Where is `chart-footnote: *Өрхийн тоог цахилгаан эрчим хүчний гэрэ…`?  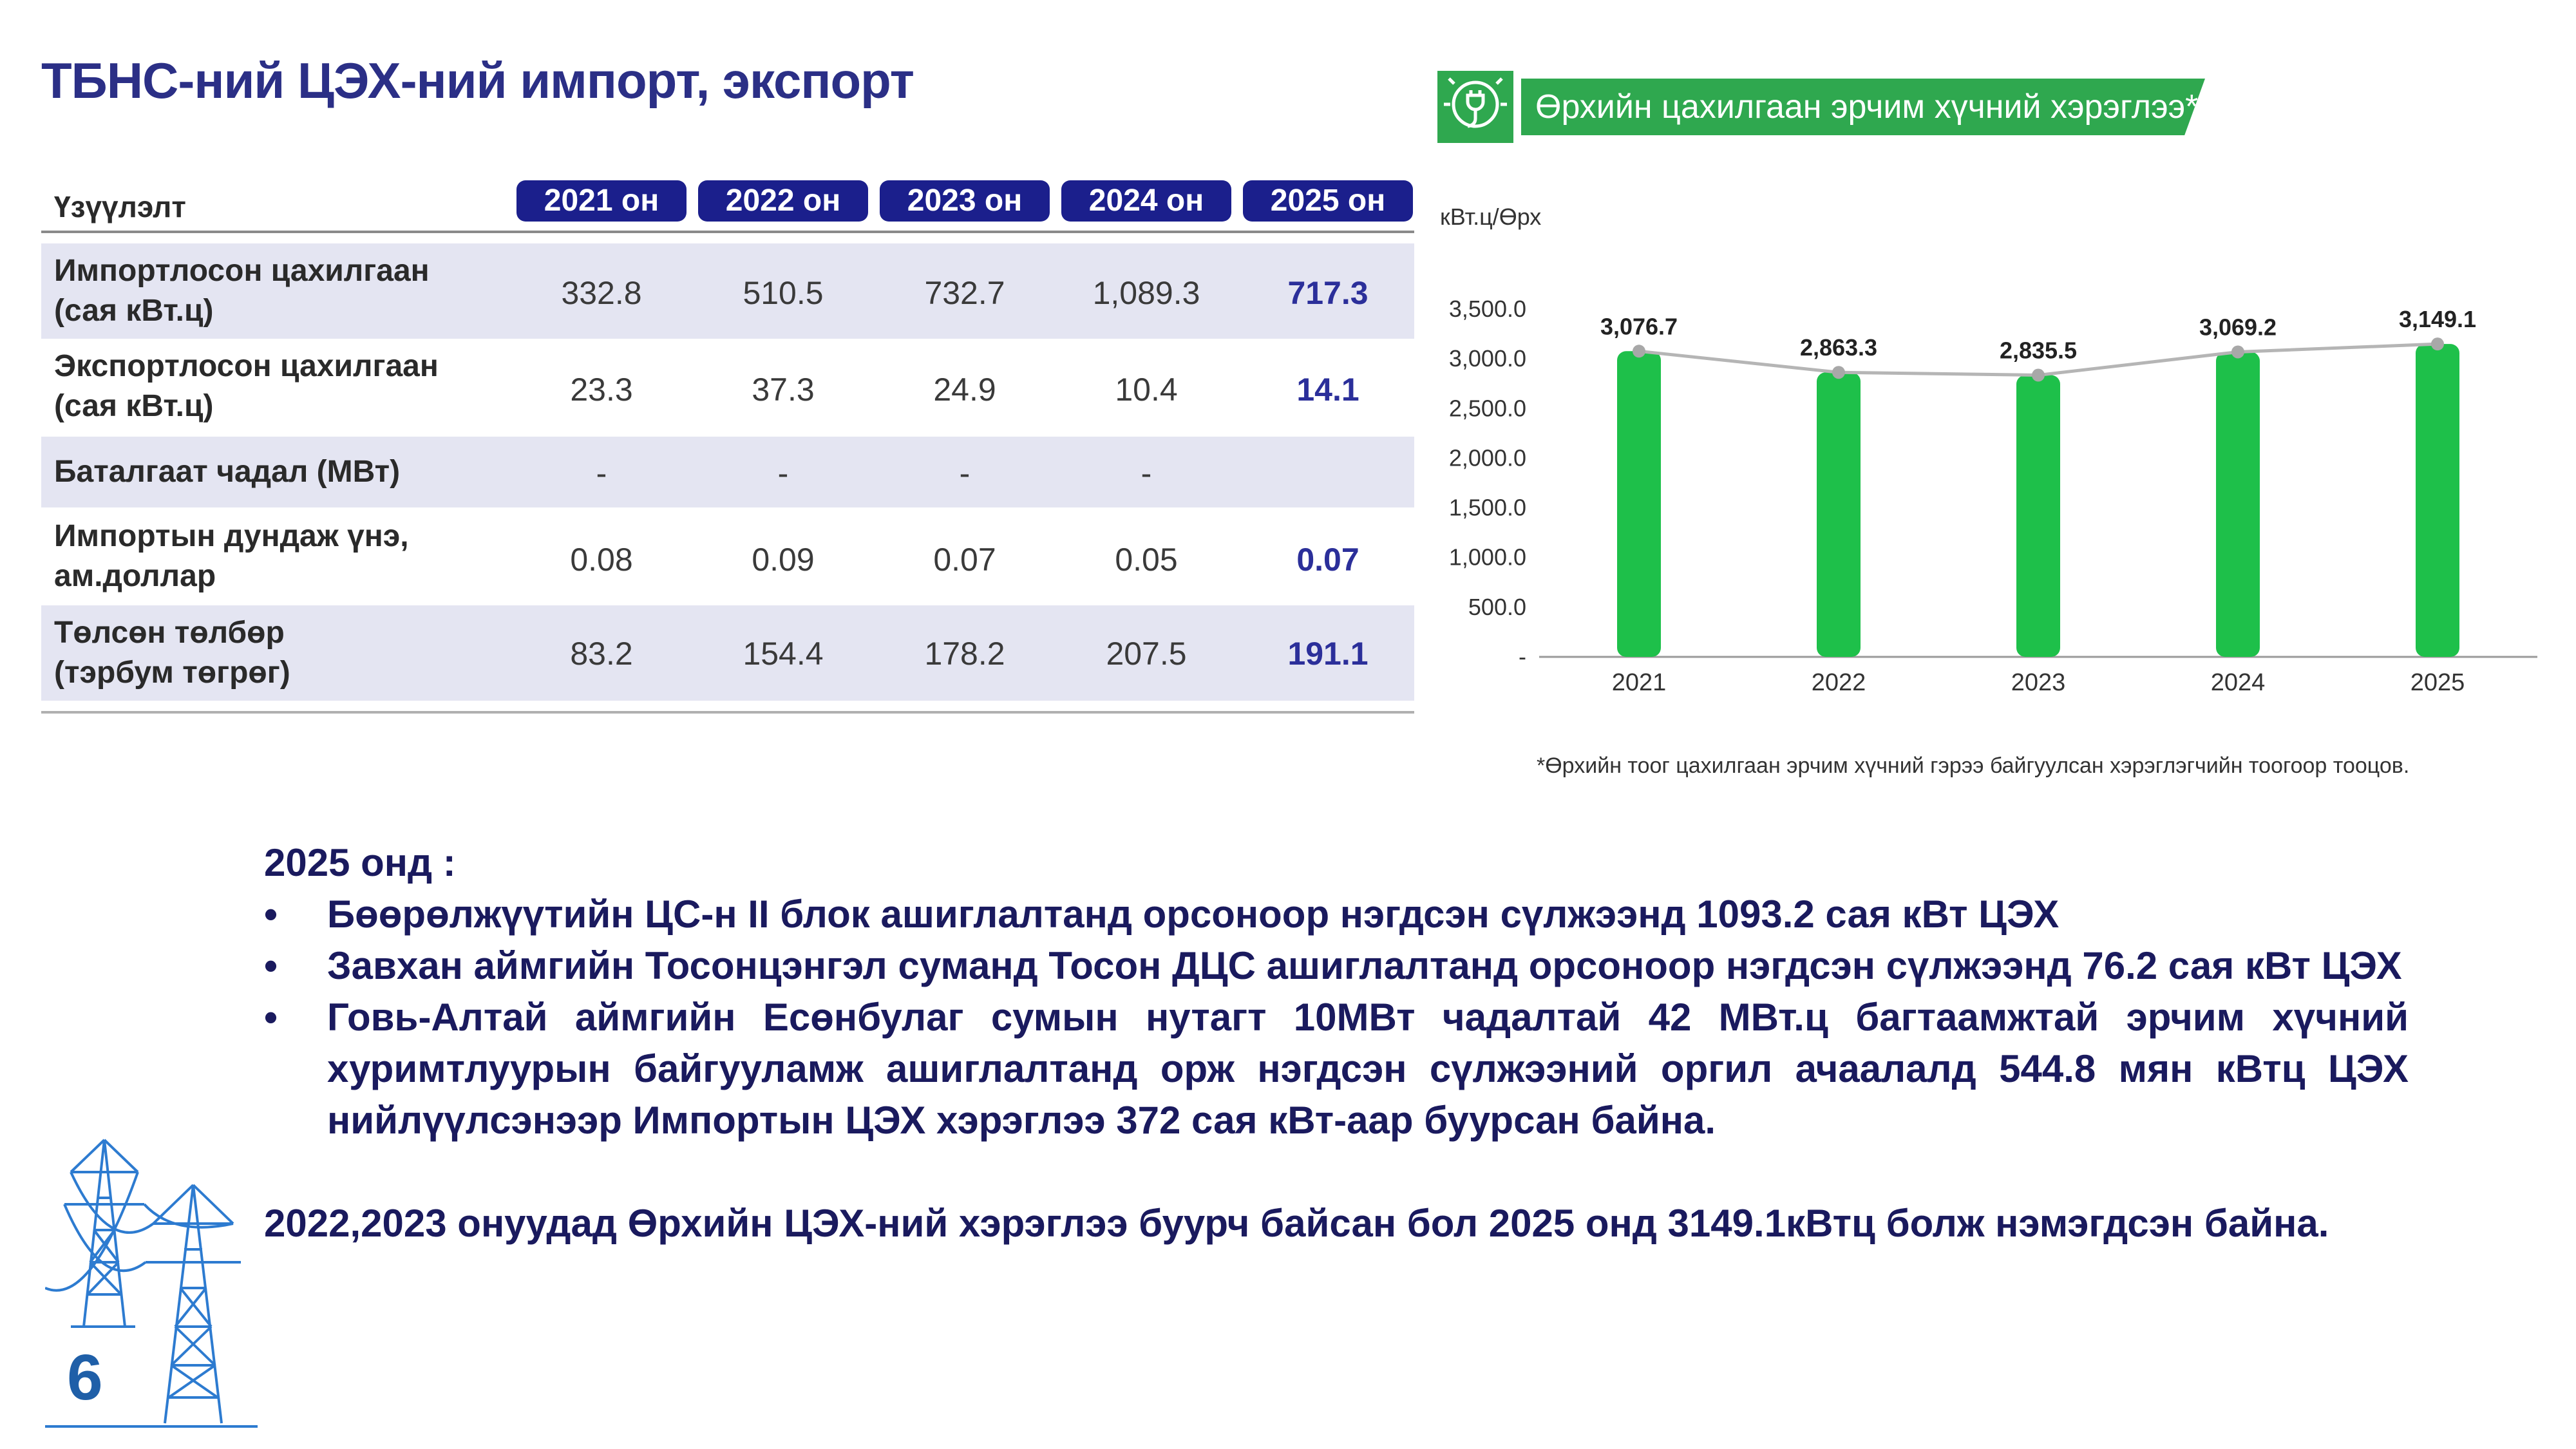
chart-footnote: *Өрхийн тоог цахилгаан эрчим хүчний гэрэ… is located at coordinates (1973, 765).